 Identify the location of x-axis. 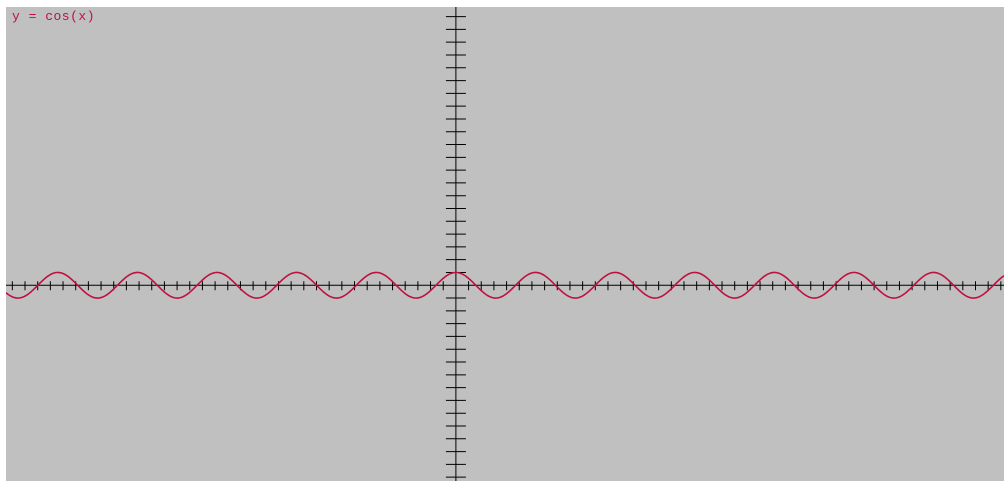
(505, 286).